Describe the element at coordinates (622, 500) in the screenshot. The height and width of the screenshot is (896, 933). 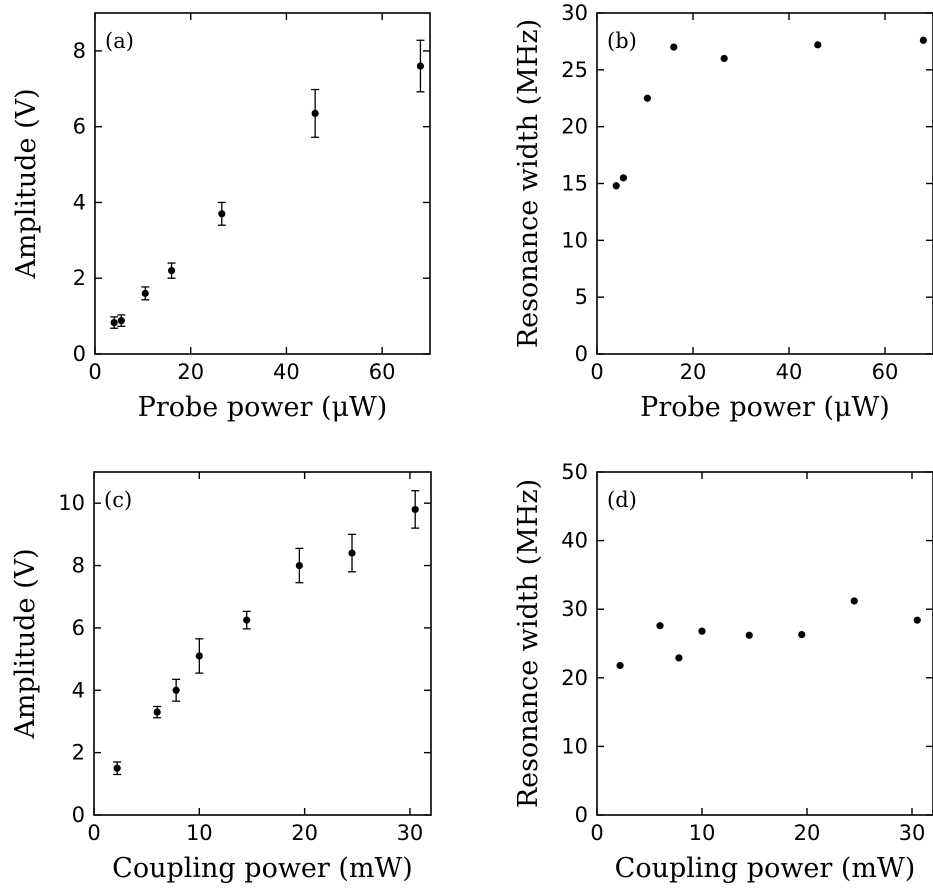
I see `panel-label: (d)` at that location.